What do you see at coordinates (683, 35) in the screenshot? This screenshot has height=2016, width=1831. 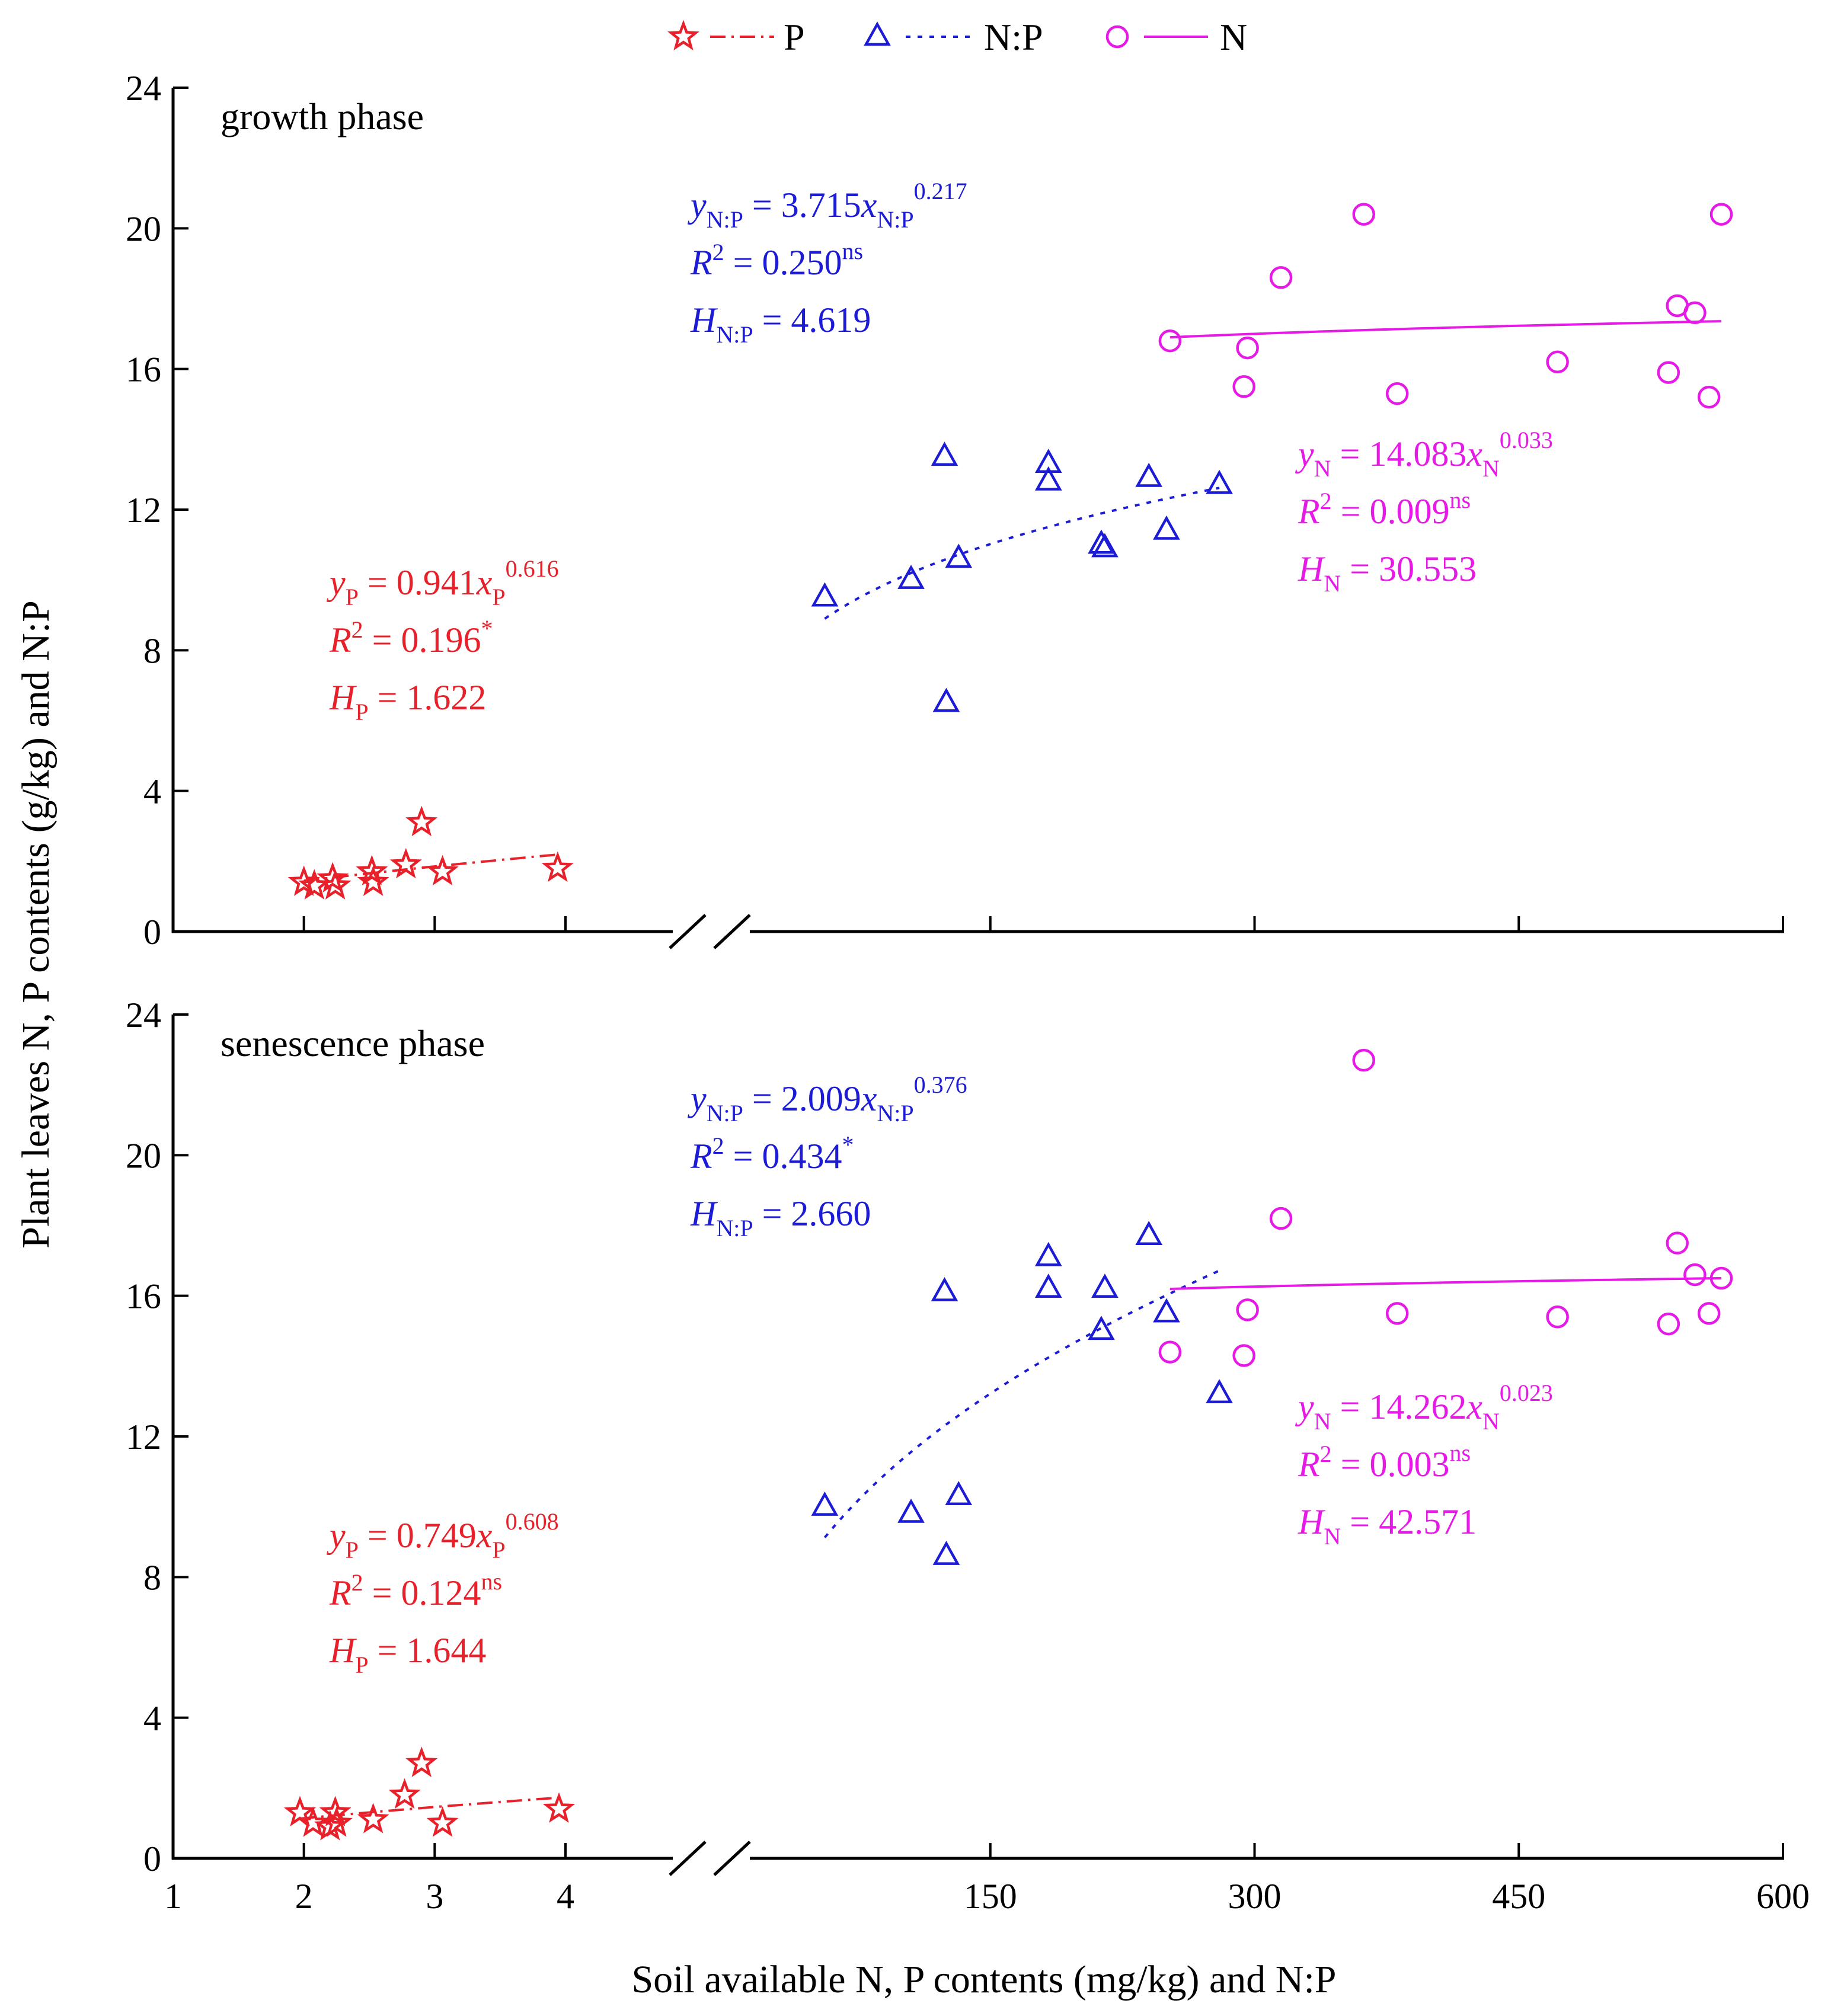 I see `legend-marker-p` at bounding box center [683, 35].